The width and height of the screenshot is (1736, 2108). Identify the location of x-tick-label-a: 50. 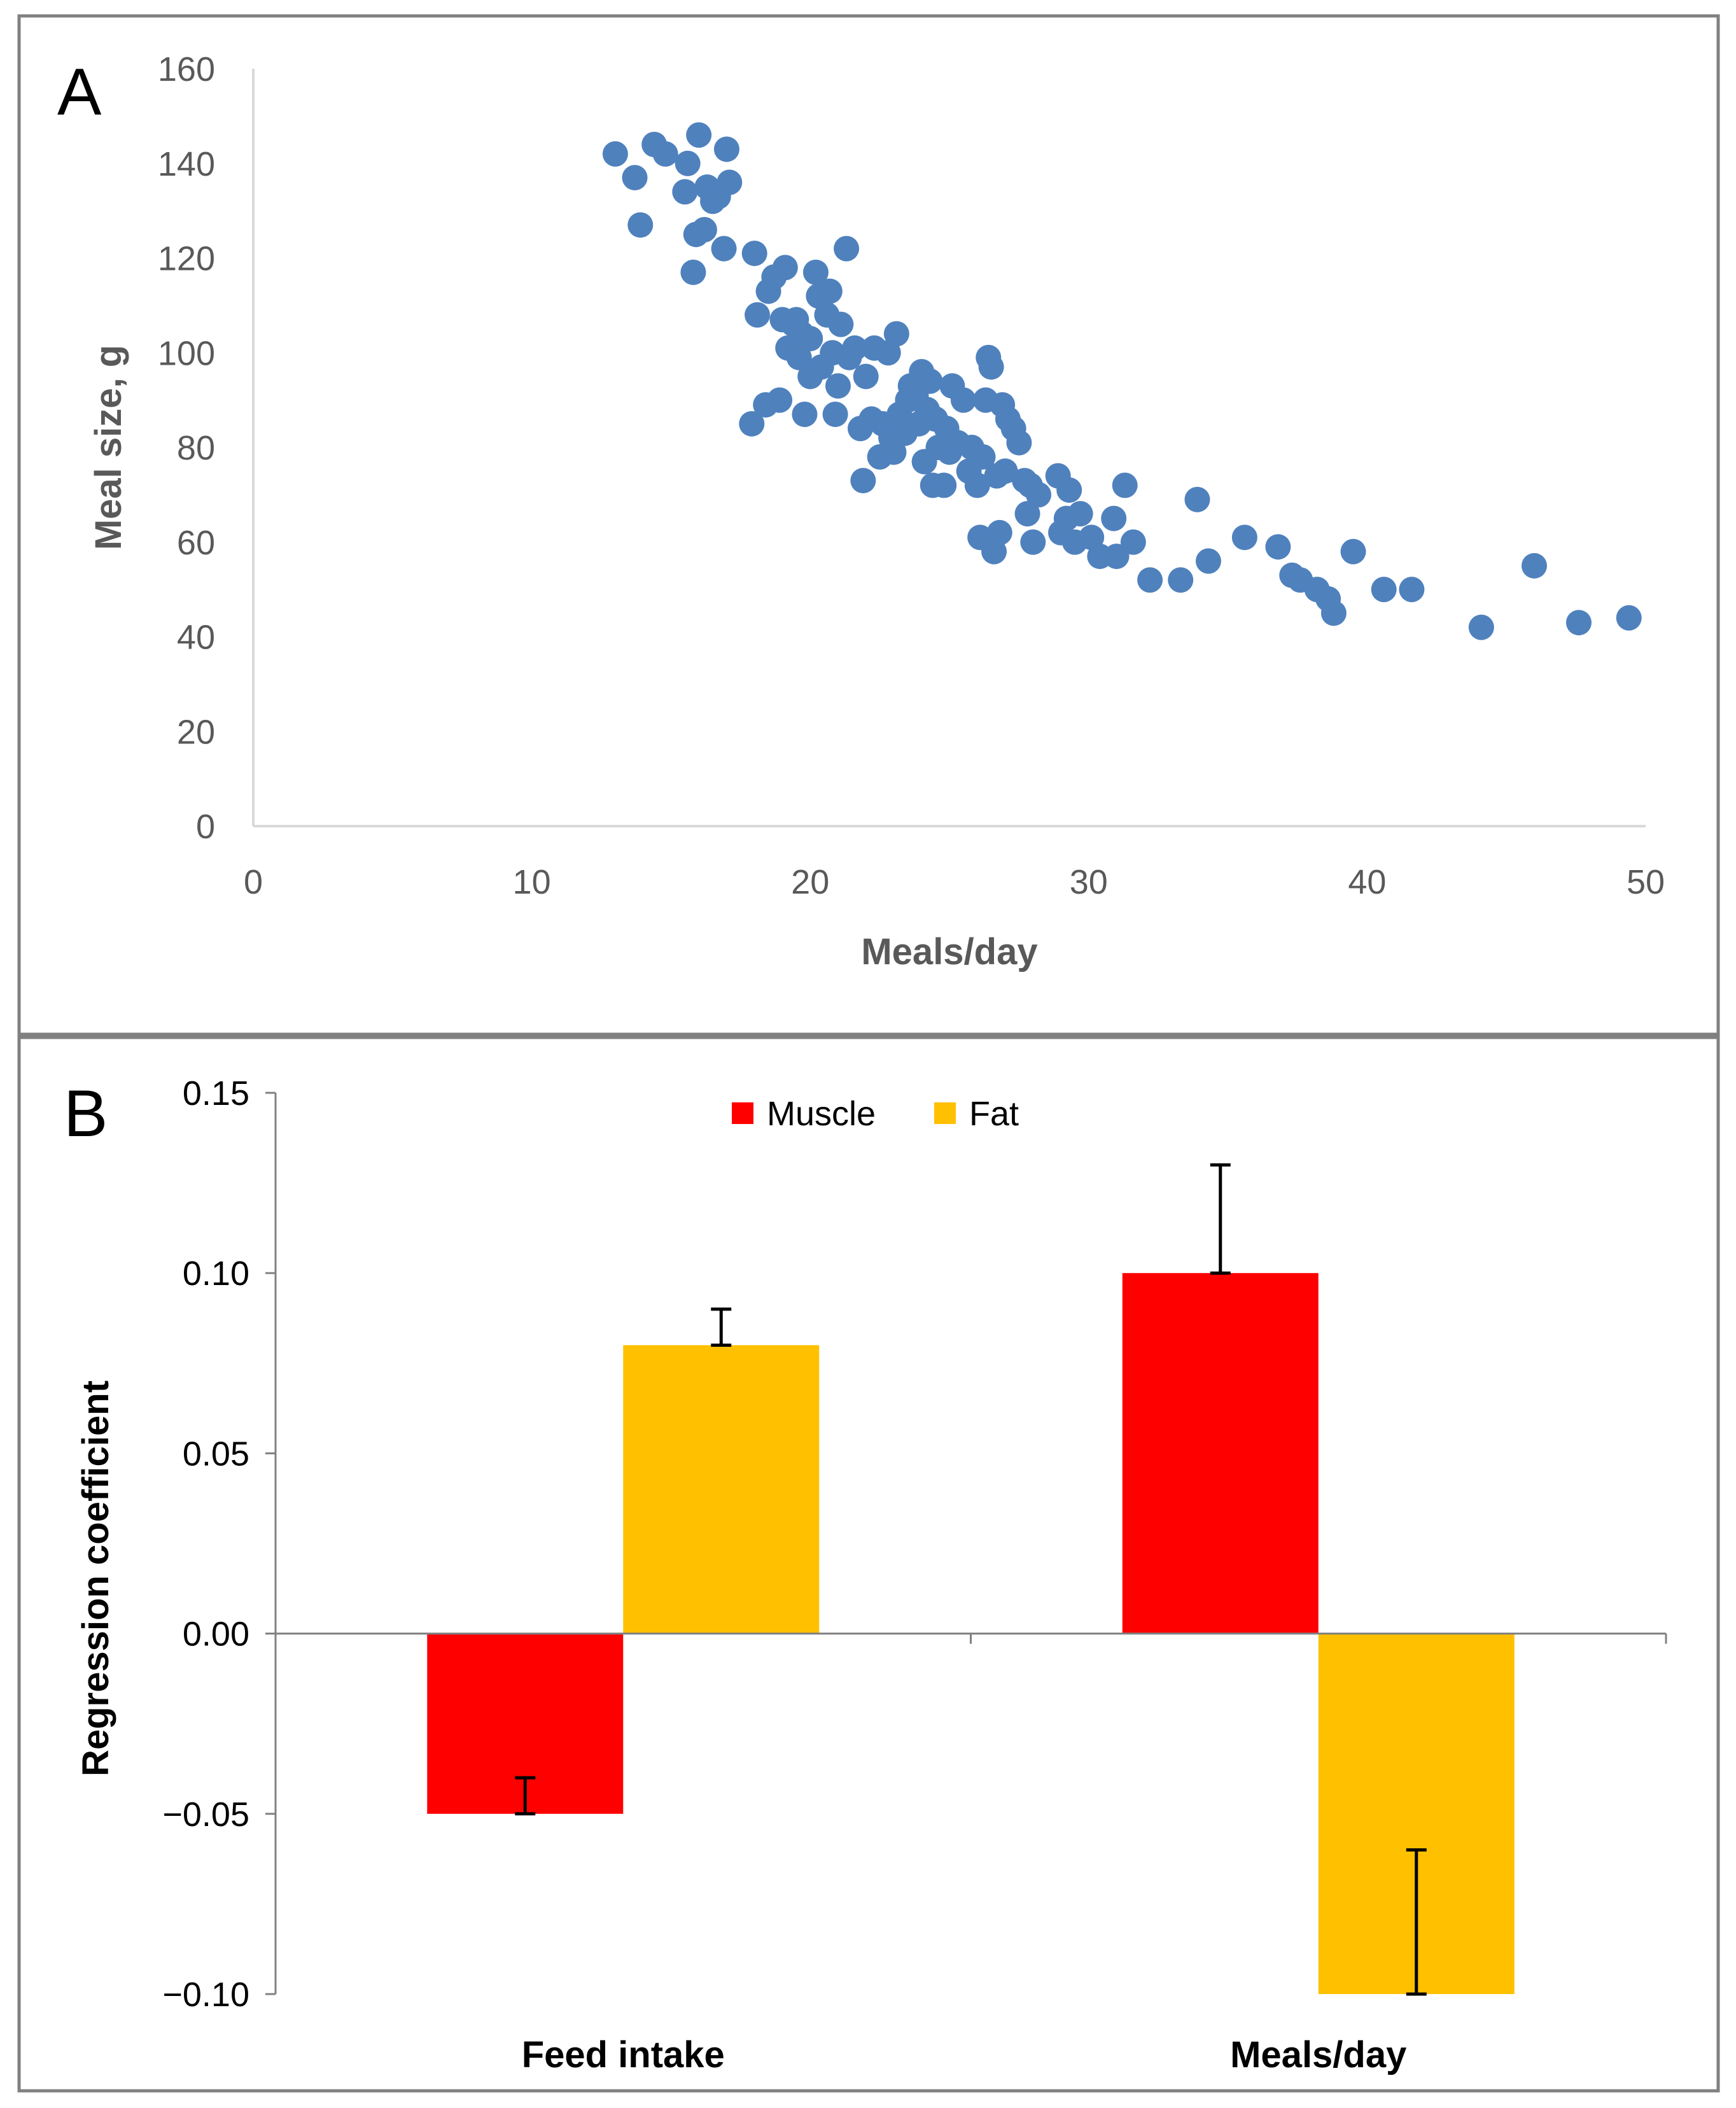
(1646, 882).